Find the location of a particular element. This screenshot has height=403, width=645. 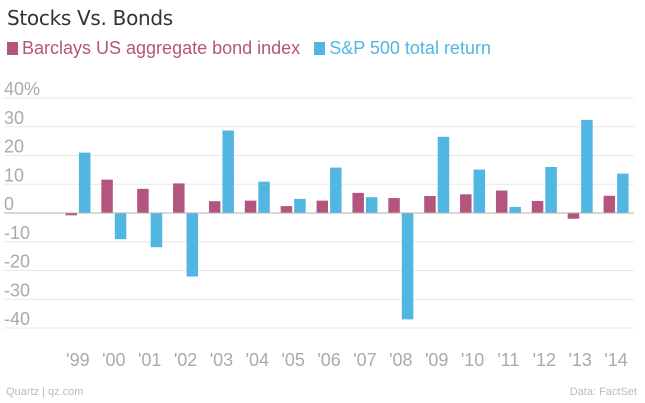

legend-swatch-bonds is located at coordinates (12, 48).